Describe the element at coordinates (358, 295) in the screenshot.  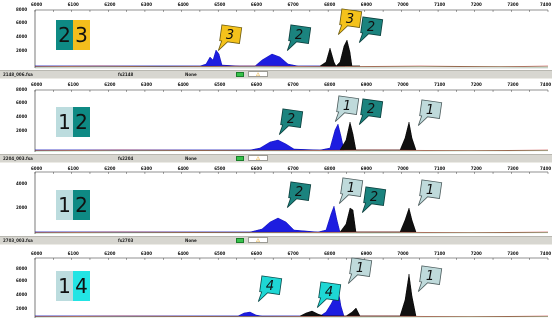
I see `black-trace` at that location.